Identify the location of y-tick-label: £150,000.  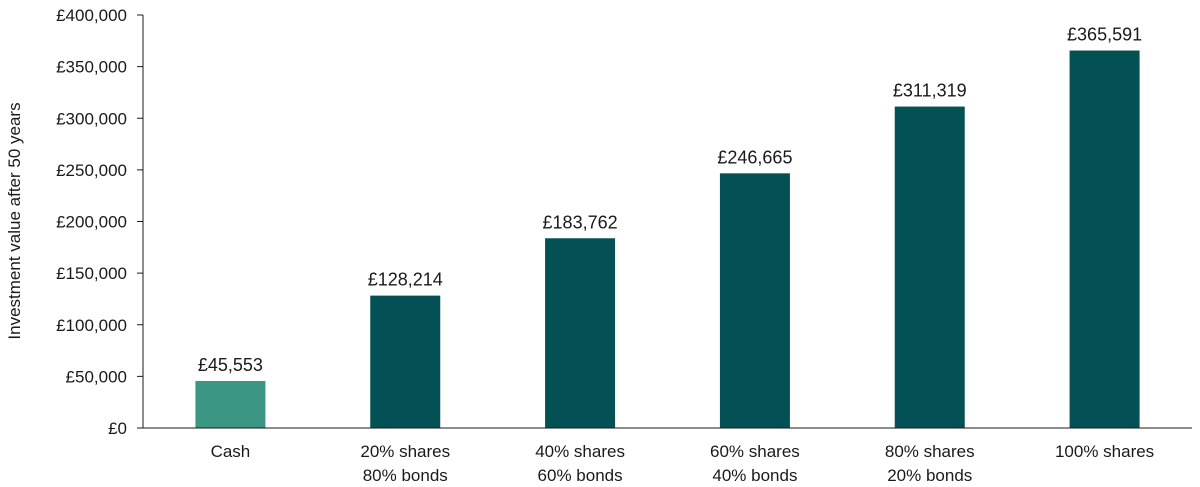
(91, 273).